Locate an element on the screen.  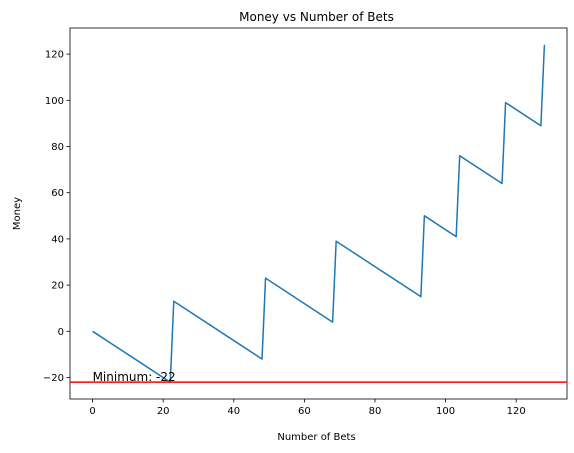
y-tick-label: −20 is located at coordinates (53, 378).